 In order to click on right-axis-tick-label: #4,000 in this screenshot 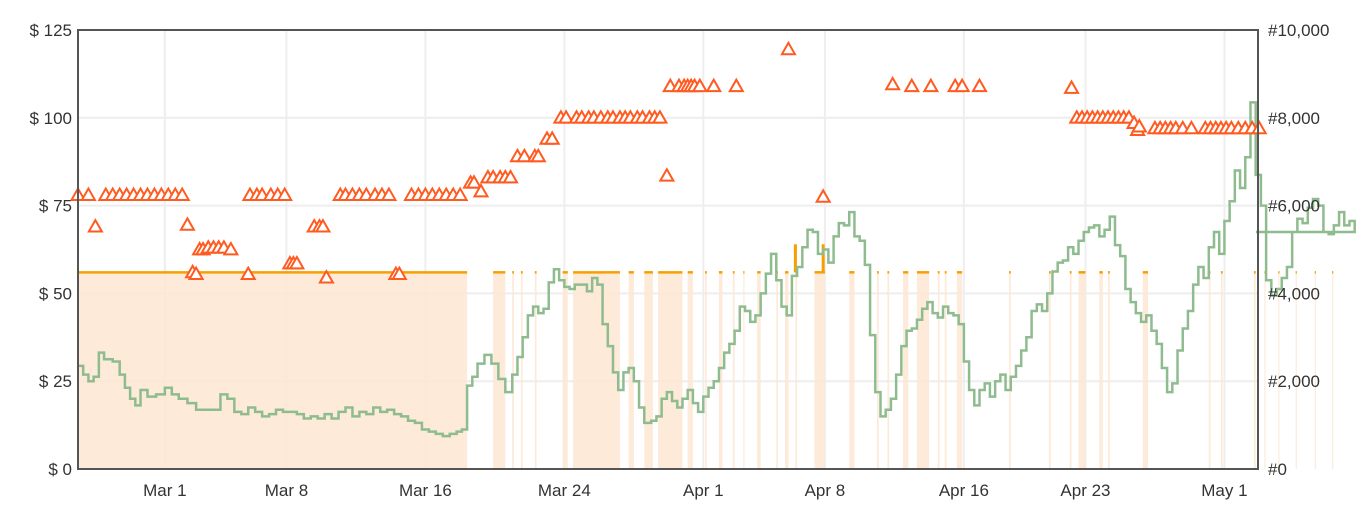, I will do `click(1294, 293)`.